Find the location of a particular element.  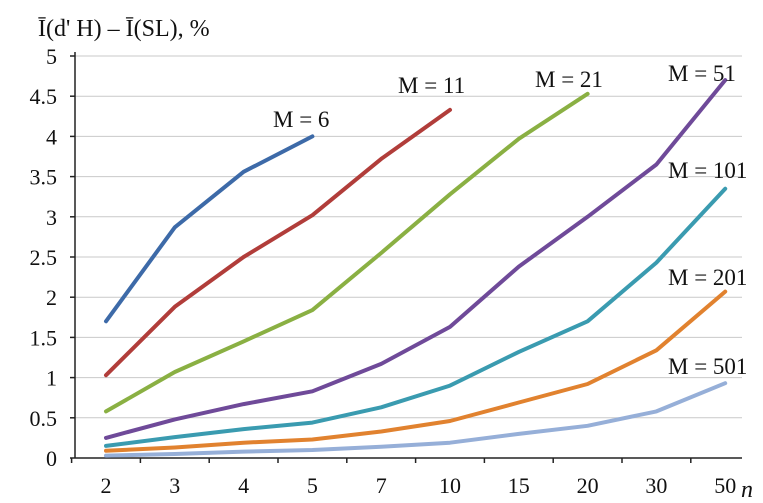

x-tick-label: 3 is located at coordinates (174, 485).